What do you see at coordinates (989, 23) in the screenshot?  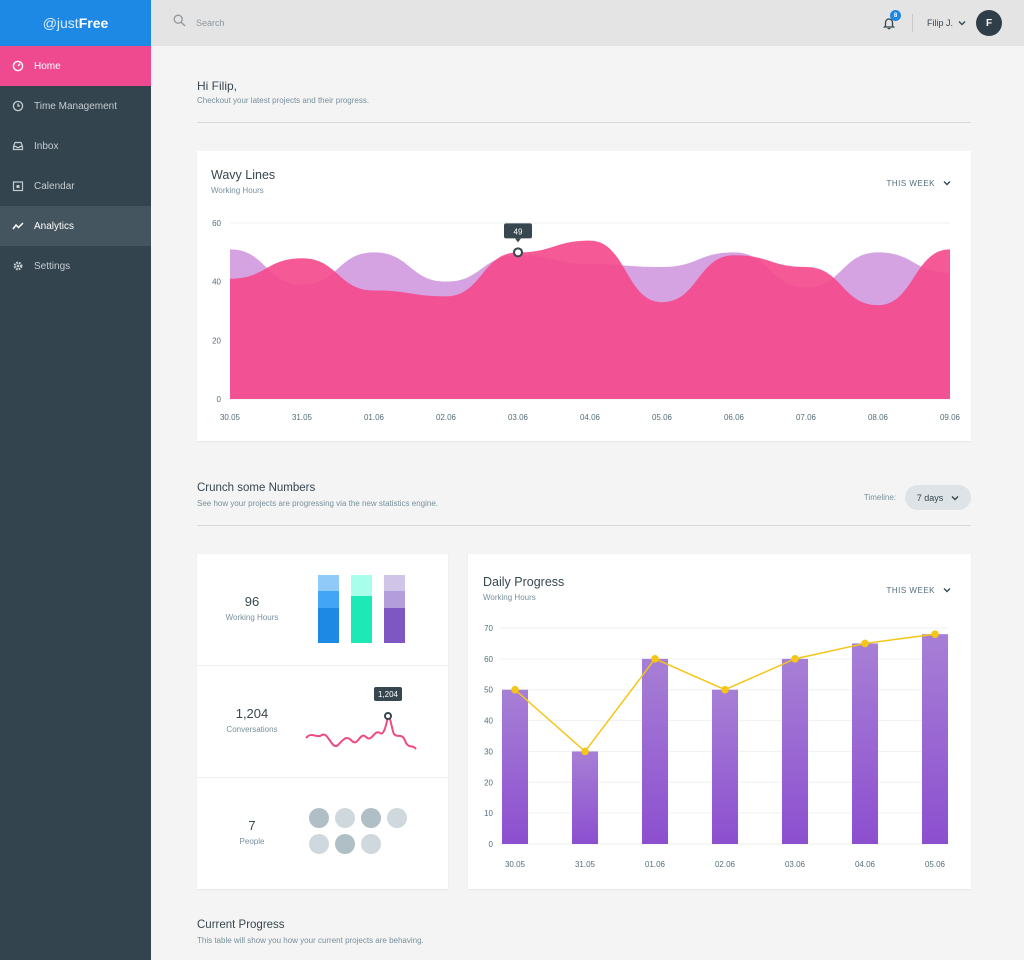 I see `avatar: F` at bounding box center [989, 23].